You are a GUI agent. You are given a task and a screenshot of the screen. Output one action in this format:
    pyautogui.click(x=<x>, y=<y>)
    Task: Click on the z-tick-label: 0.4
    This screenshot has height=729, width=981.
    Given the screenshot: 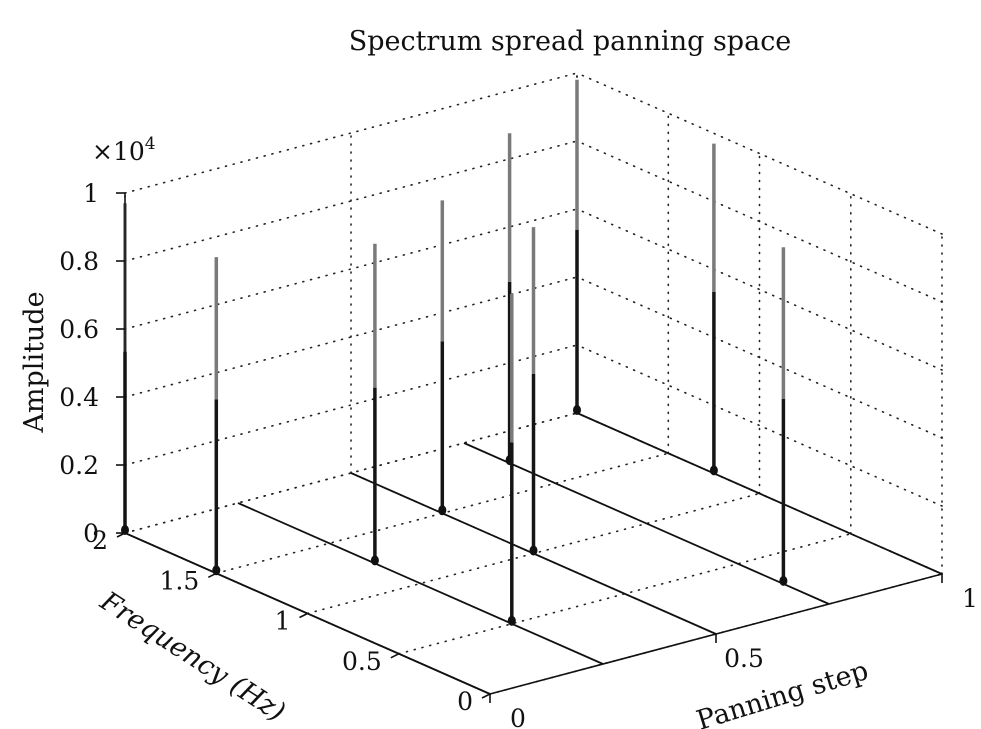 What is the action you would take?
    pyautogui.click(x=79, y=397)
    